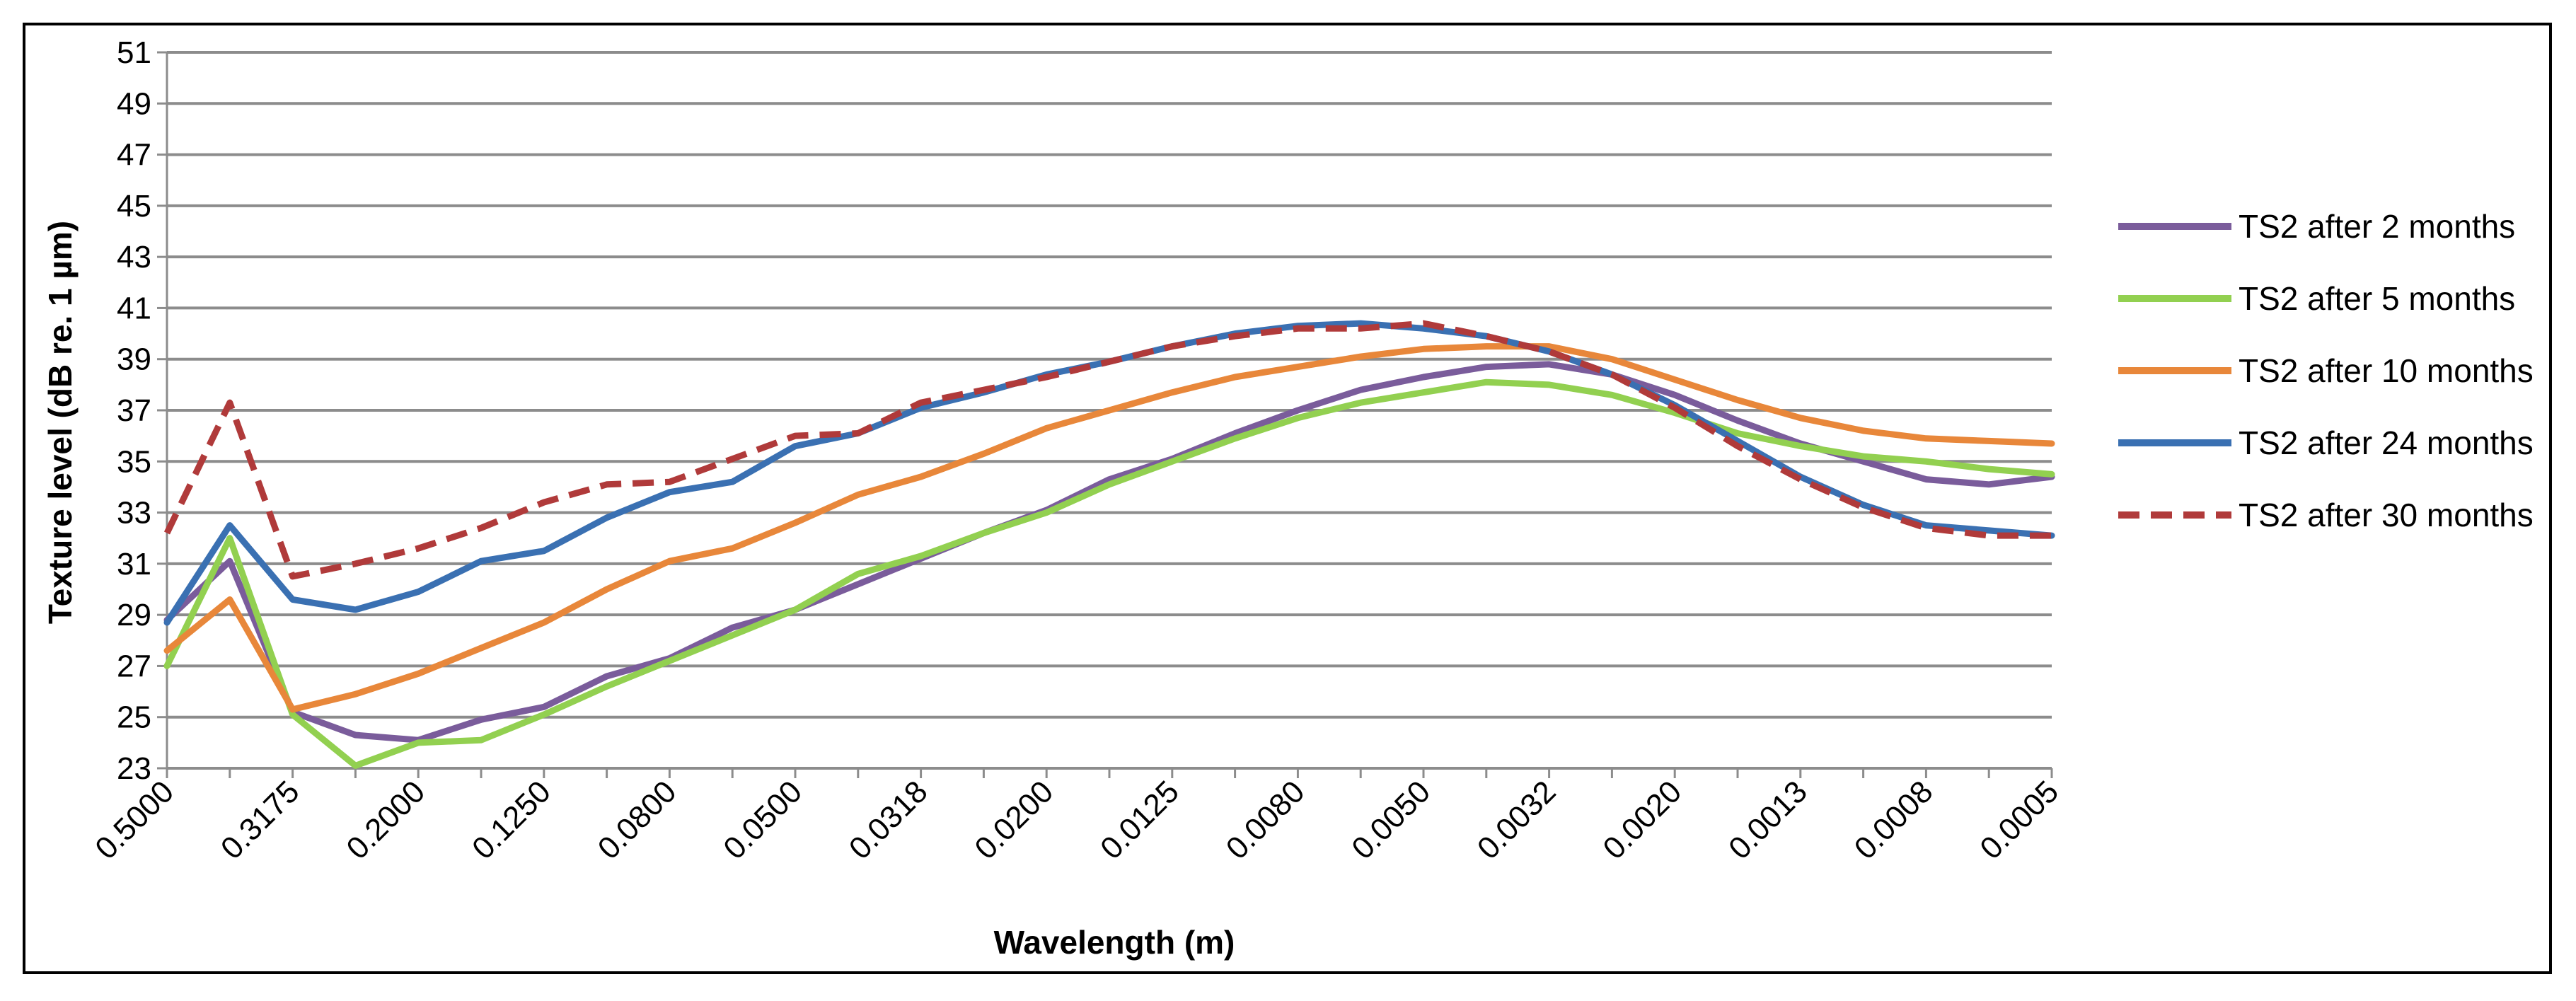  I want to click on y-tick-label: 49, so click(134, 103).